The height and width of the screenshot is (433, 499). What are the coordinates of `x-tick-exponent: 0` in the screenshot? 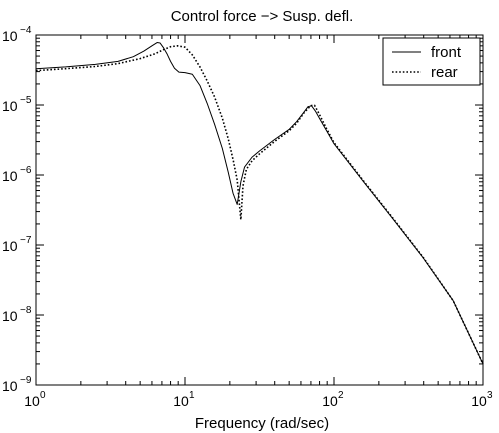 It's located at (43, 395).